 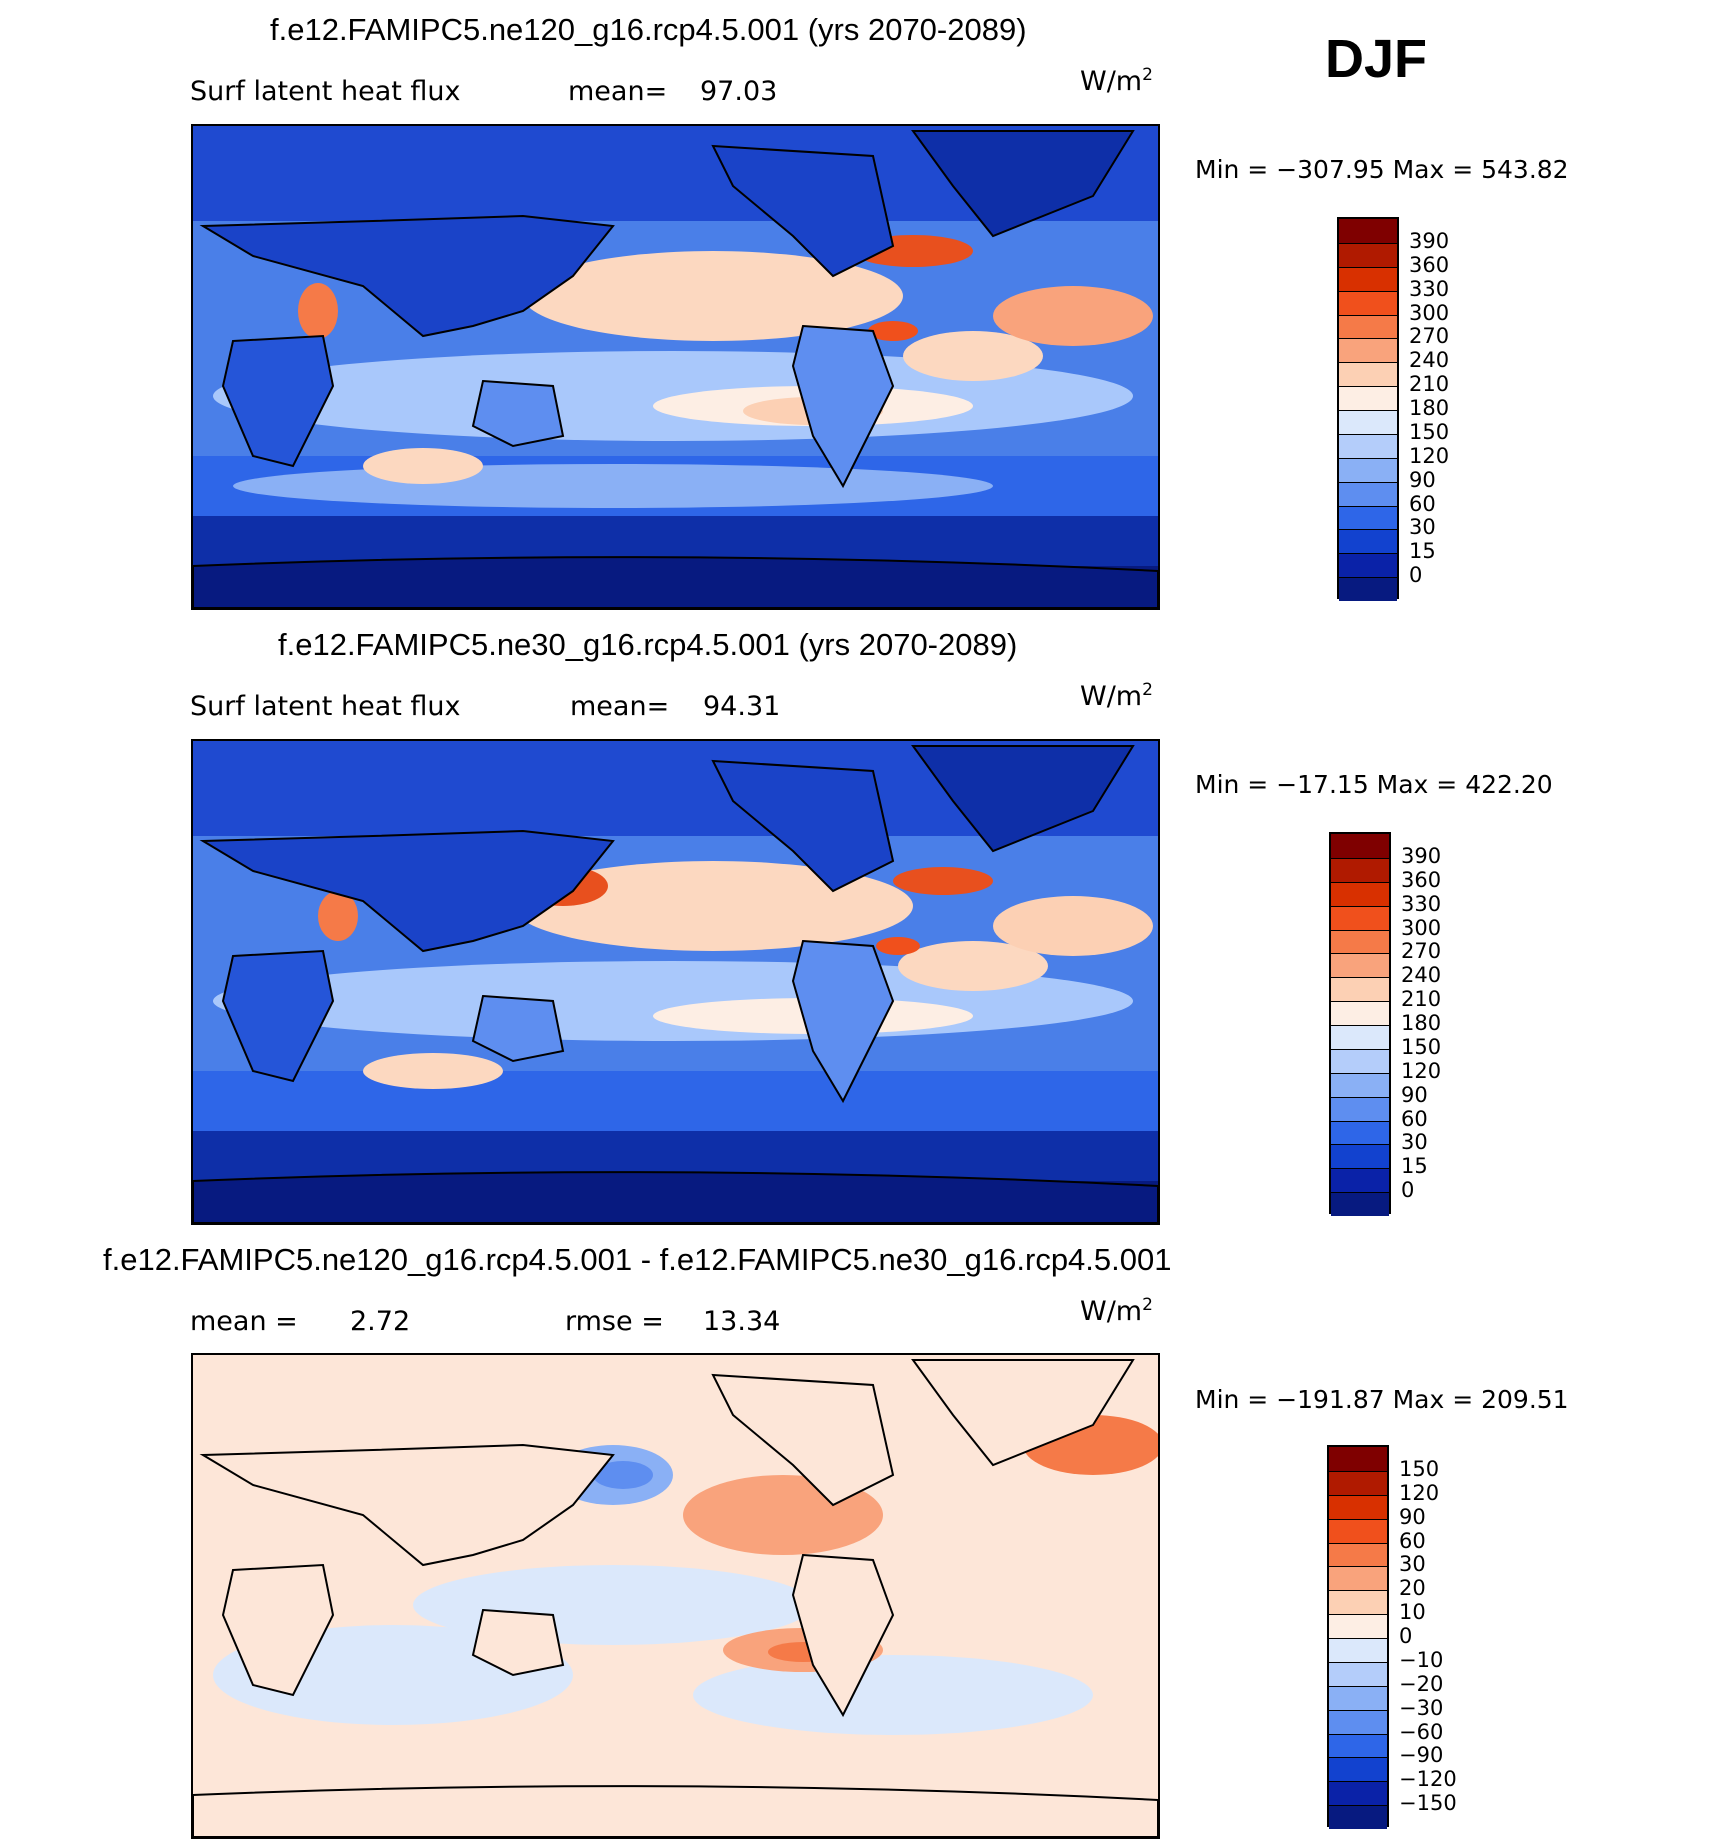 I want to click on colorbar-tick-label: −150, so click(x=1428, y=1803).